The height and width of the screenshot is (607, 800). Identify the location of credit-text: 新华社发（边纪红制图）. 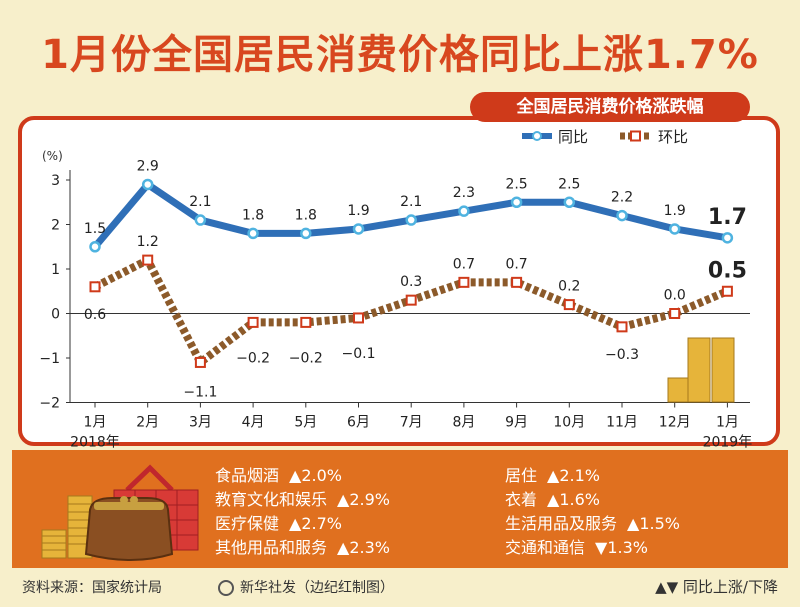
(317, 588).